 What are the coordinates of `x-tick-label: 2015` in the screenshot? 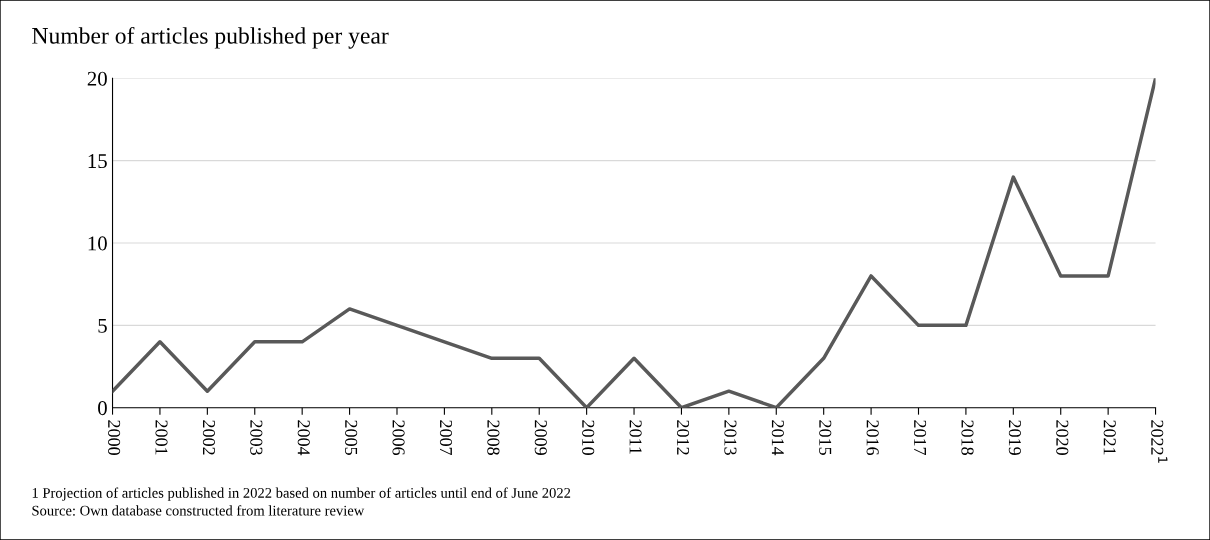 It's located at (825, 437).